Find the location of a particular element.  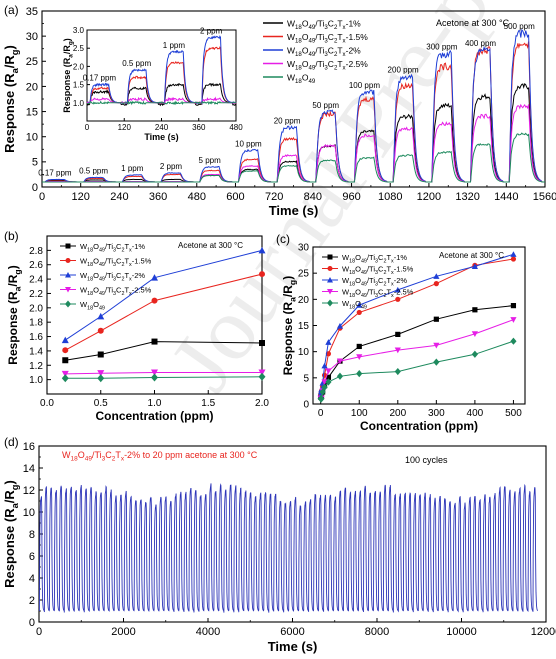

legend-label-b-3: W18O49/Ti3C2Tx-2.5% is located at coordinates (116, 291).